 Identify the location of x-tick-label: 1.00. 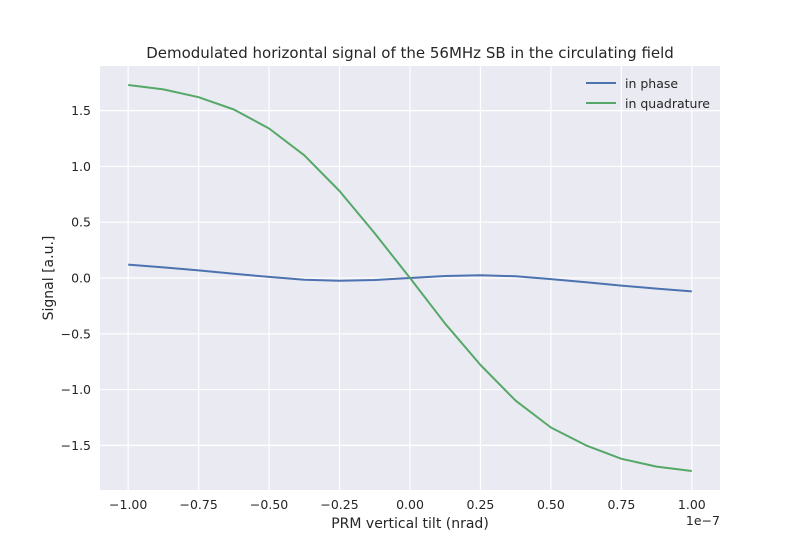
(692, 504).